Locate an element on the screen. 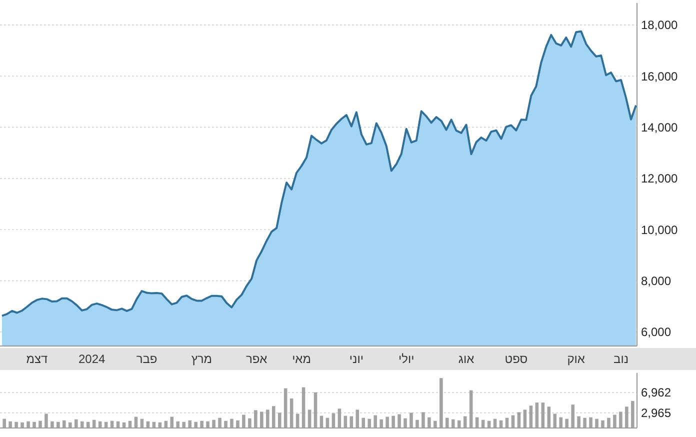 The image size is (696, 437). x-tick-label: מרץ is located at coordinates (201, 359).